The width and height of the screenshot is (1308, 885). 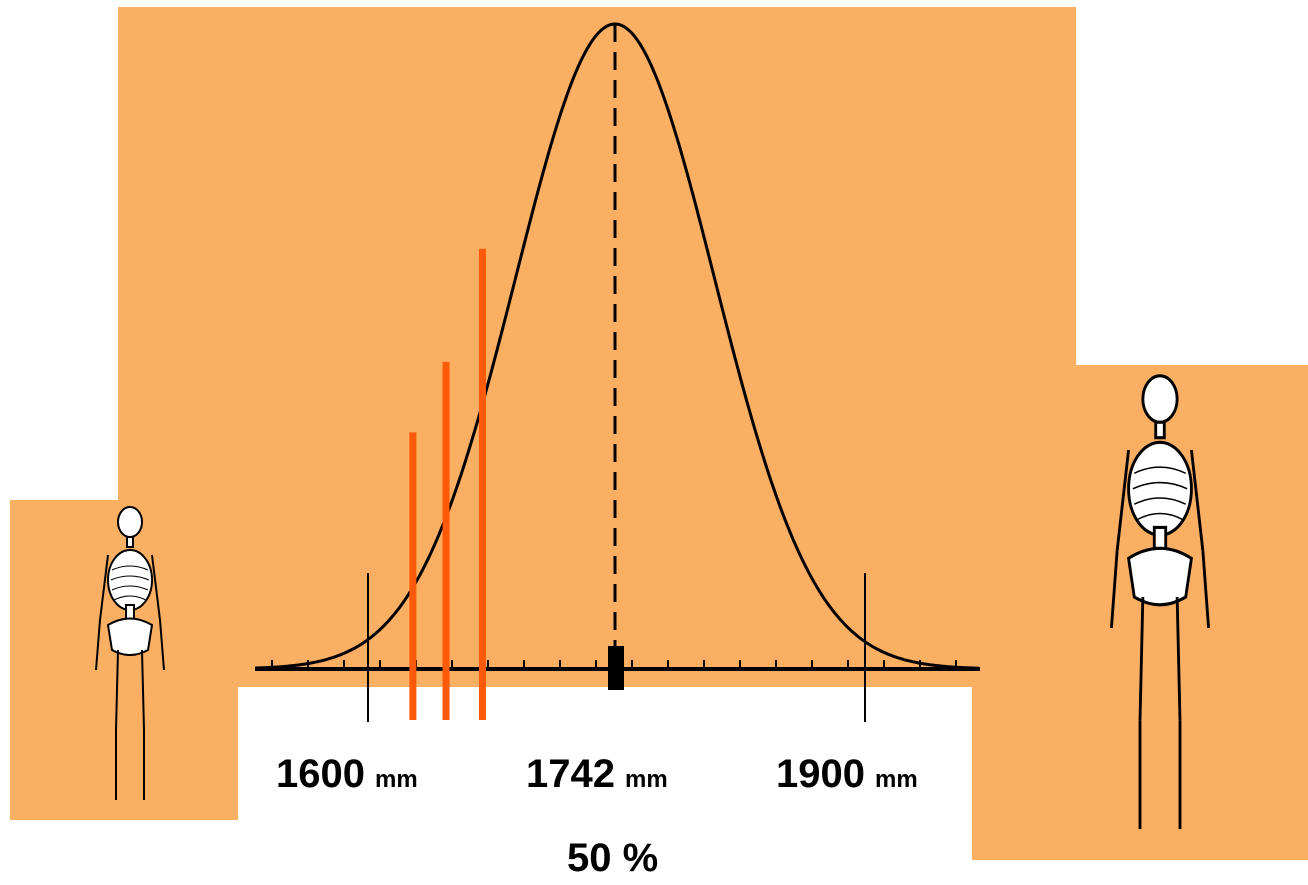 What do you see at coordinates (613, 858) in the screenshot?
I see `percentile-label: 50 %` at bounding box center [613, 858].